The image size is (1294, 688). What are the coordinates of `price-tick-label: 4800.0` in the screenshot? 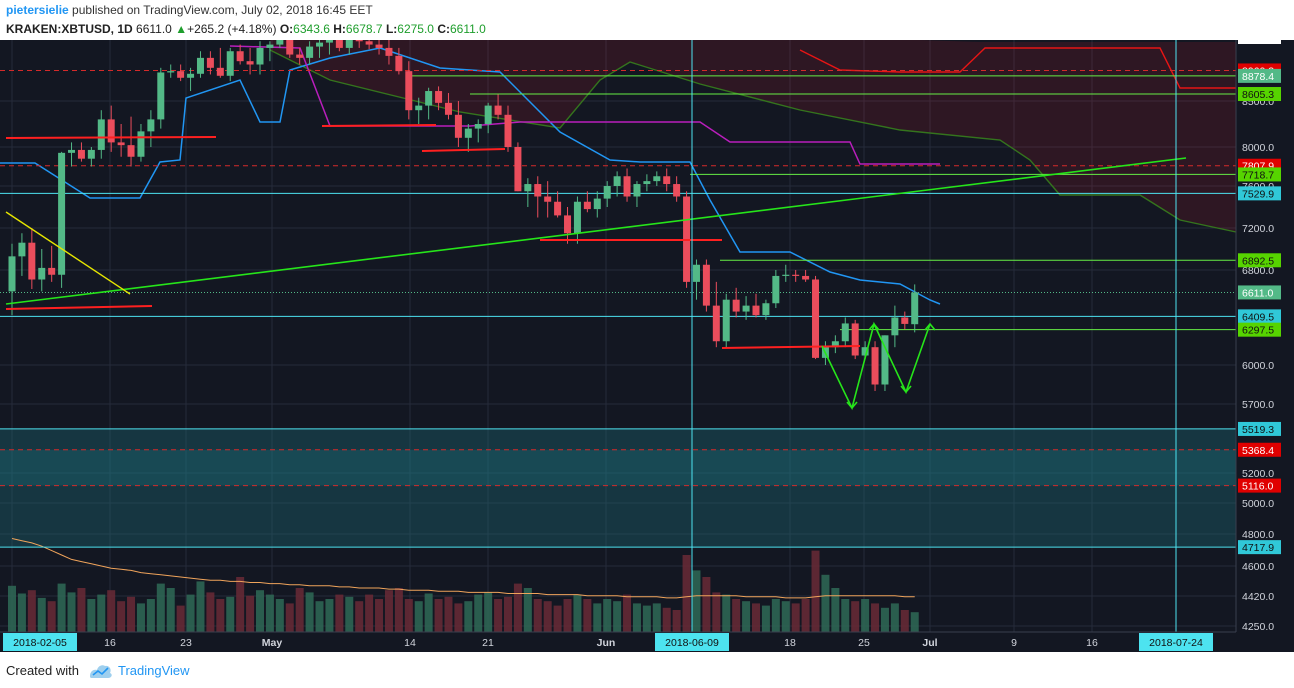 It's located at (1258, 535).